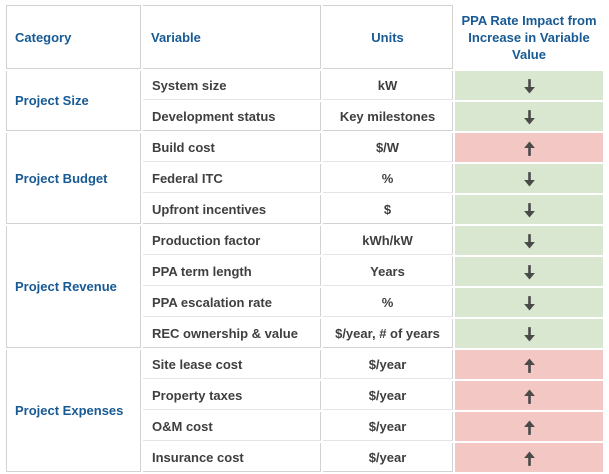 Image resolution: width=609 pixels, height=474 pixels. Describe the element at coordinates (73, 178) in the screenshot. I see `category-cell: Project Budget` at that location.